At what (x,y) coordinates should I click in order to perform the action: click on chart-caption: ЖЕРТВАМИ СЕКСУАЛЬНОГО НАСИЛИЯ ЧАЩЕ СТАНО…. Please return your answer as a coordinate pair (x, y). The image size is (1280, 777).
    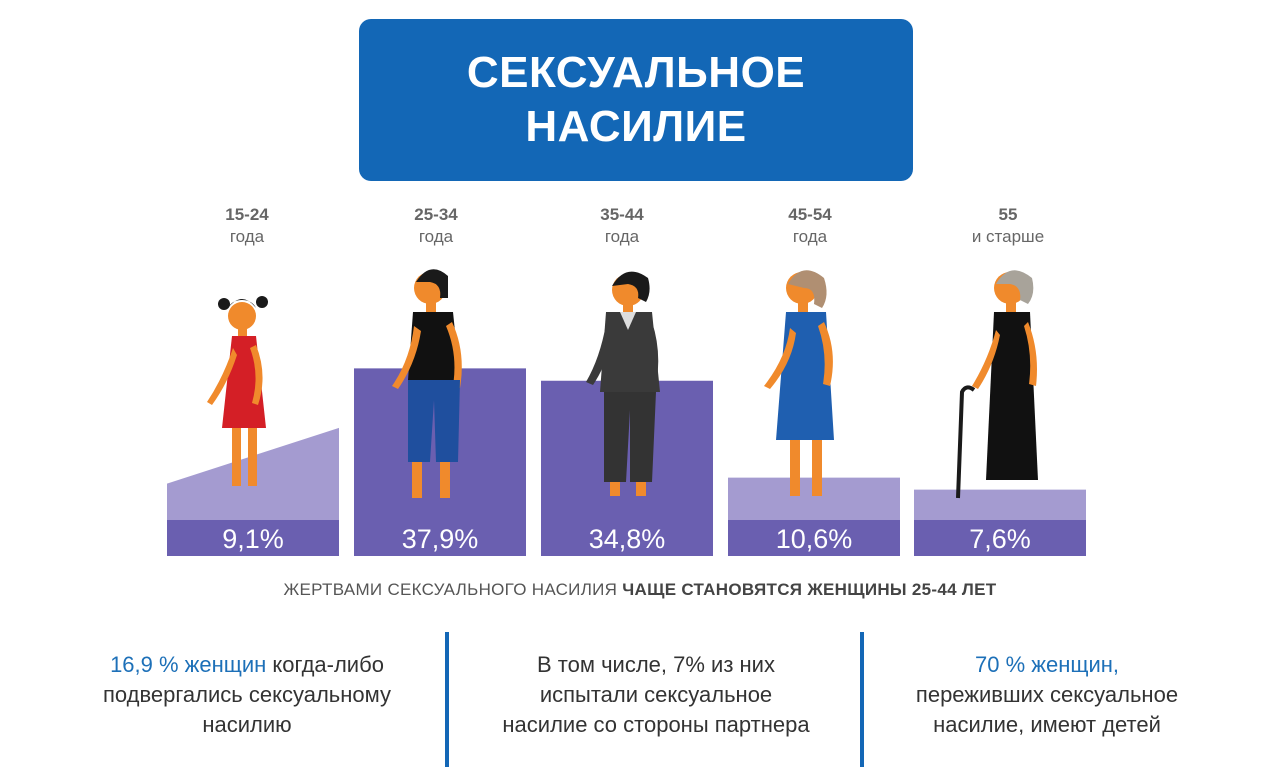
    Looking at the image, I should click on (640, 590).